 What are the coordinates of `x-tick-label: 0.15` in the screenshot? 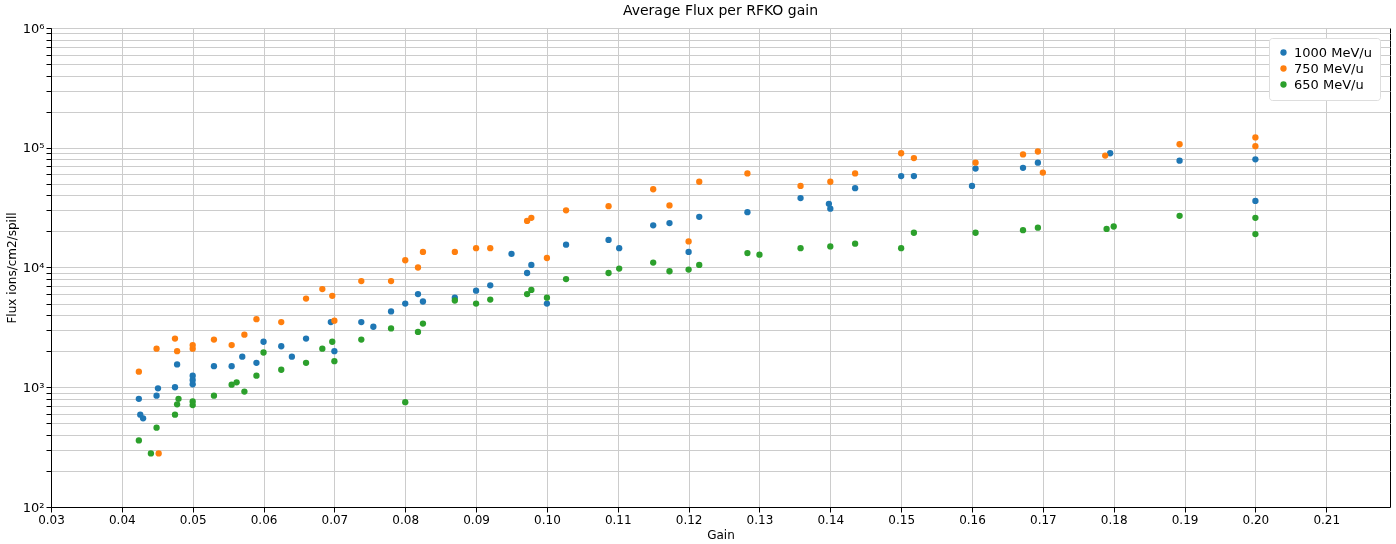 It's located at (902, 519).